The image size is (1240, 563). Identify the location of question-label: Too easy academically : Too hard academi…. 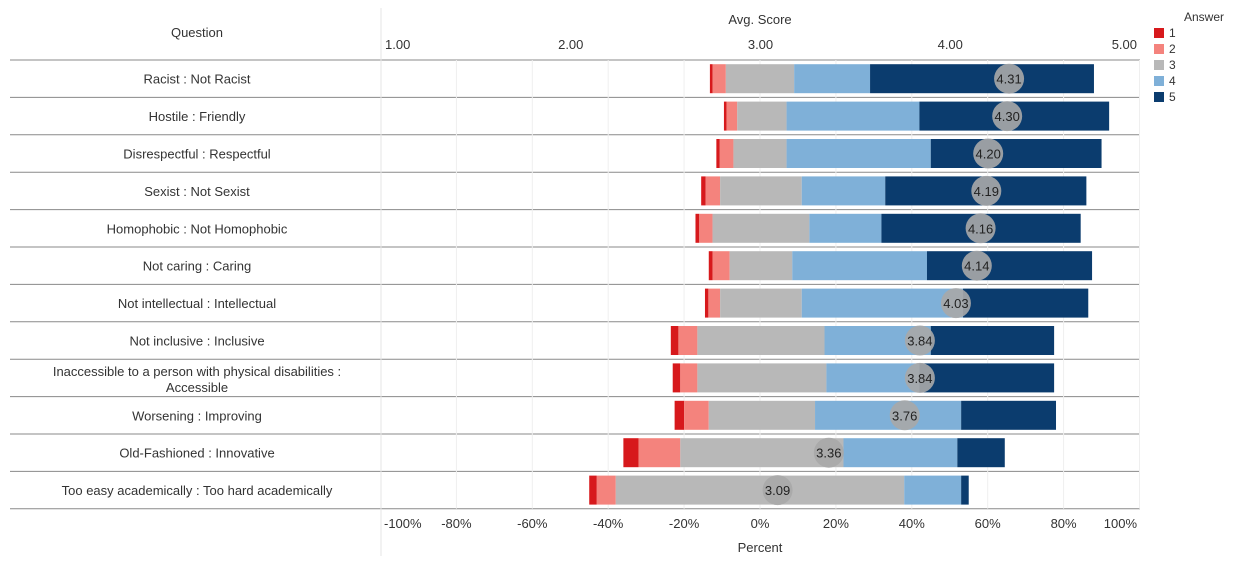
(197, 490).